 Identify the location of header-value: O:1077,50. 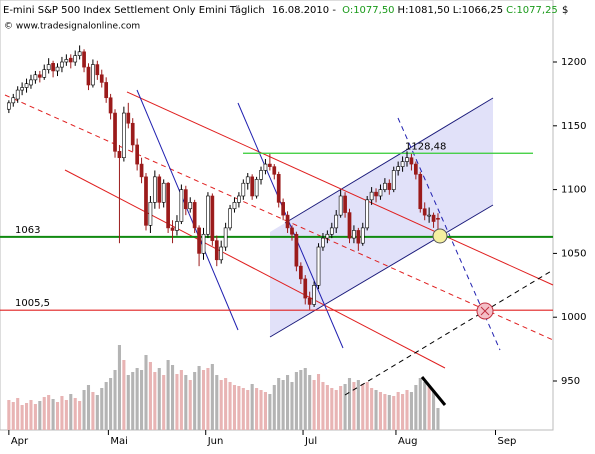
(368, 10).